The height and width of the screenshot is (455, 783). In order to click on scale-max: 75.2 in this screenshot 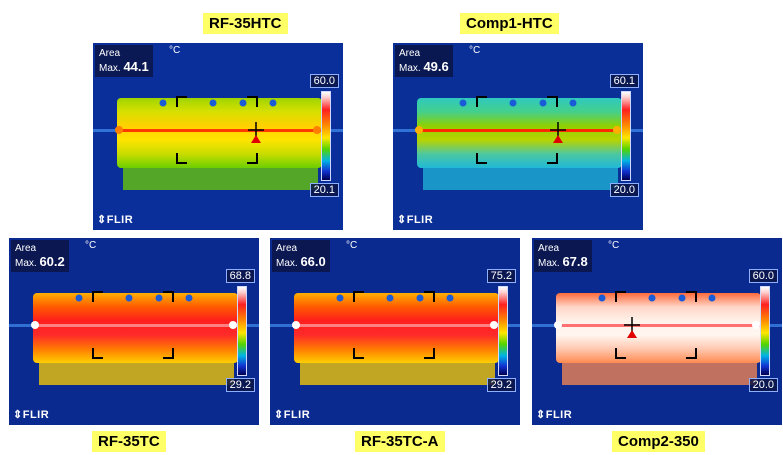, I will do `click(501, 276)`.